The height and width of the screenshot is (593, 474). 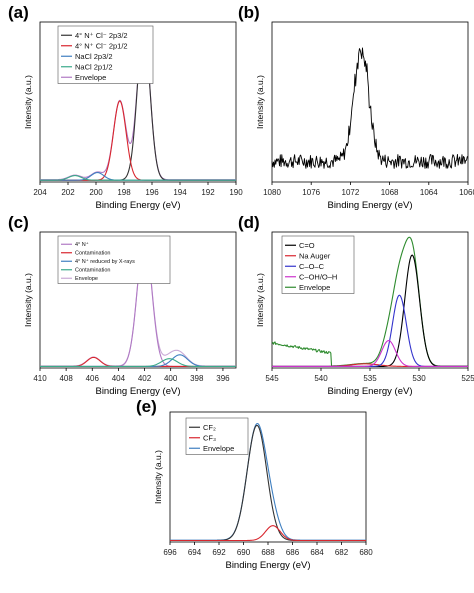 What do you see at coordinates (236, 192) in the screenshot?
I see `x-tick-label: 190` at bounding box center [236, 192].